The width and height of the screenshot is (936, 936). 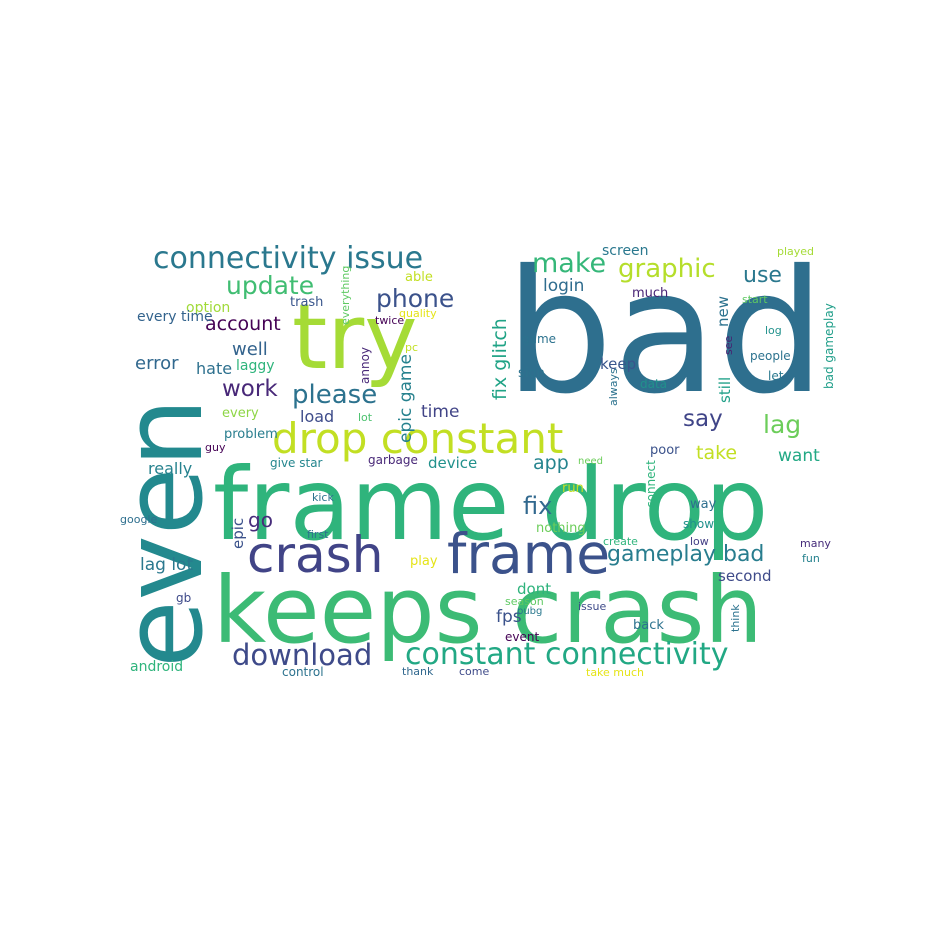 What do you see at coordinates (773, 330) in the screenshot?
I see `word-log: log` at bounding box center [773, 330].